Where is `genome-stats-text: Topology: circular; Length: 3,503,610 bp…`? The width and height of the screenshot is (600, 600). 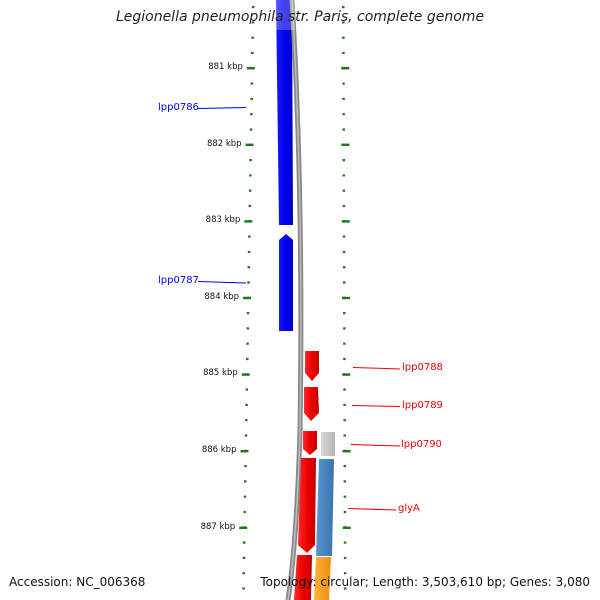 genome-stats-text: Topology: circular; Length: 3,503,610 bp… is located at coordinates (425, 582).